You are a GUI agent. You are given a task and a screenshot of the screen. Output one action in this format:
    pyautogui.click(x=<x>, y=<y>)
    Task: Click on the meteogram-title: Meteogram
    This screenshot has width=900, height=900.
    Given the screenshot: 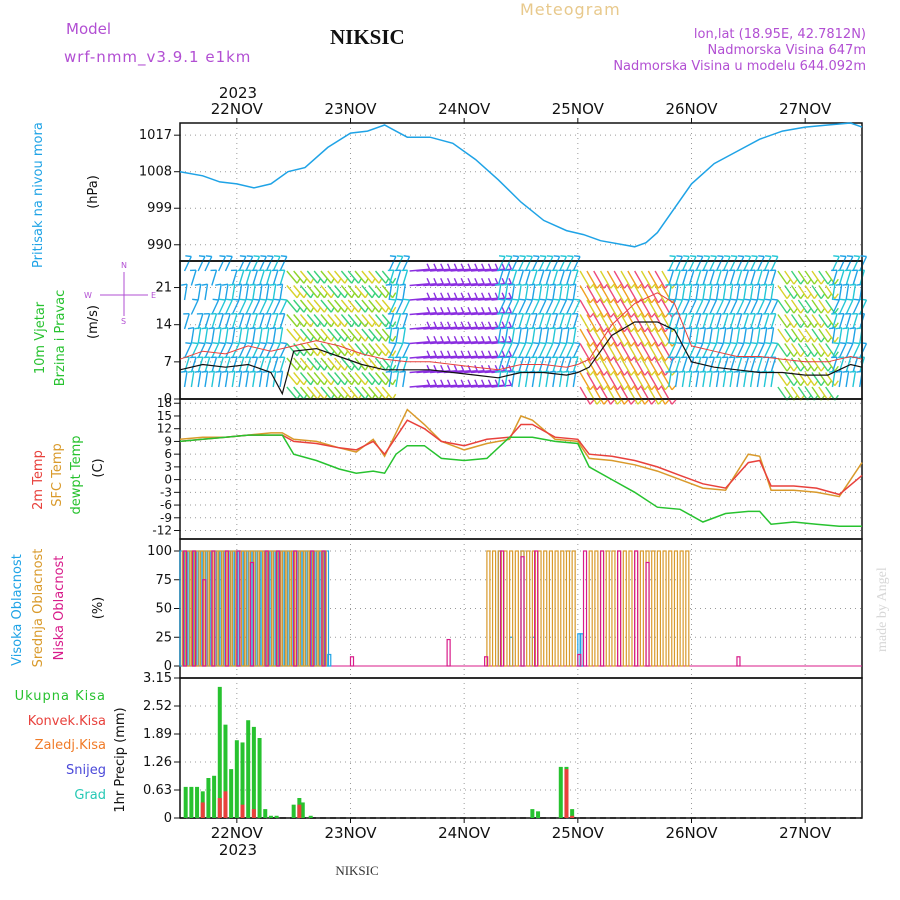 What is the action you would take?
    pyautogui.click(x=570, y=9)
    